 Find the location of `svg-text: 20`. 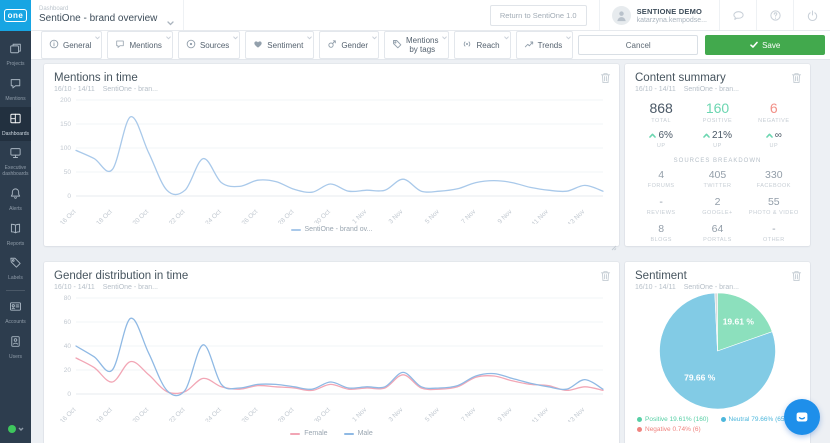

svg-text: 20 is located at coordinates (68, 370).